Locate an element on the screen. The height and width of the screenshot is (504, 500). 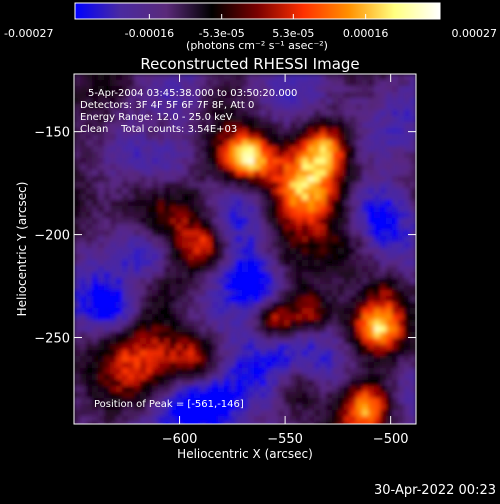
x-axis-label: Heliocentric X (arcsec) is located at coordinates (245, 454).